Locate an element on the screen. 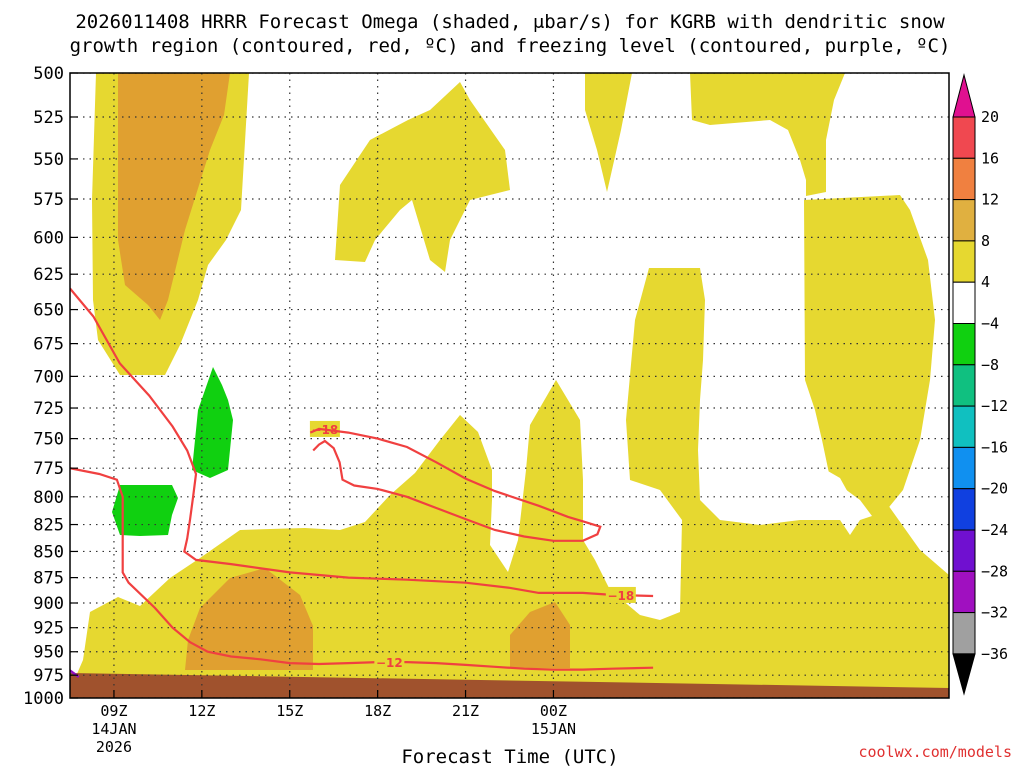 The width and height of the screenshot is (1024, 768). colorbar-label: −28 is located at coordinates (994, 571).